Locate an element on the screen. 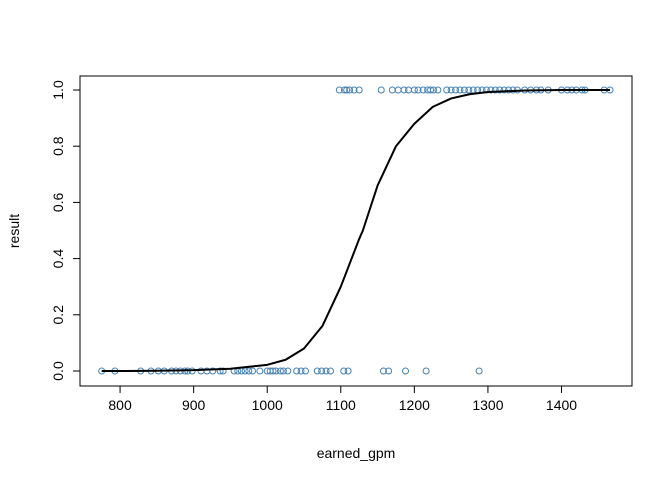 The image size is (672, 480). x-tick-label: 1000 is located at coordinates (267, 405).